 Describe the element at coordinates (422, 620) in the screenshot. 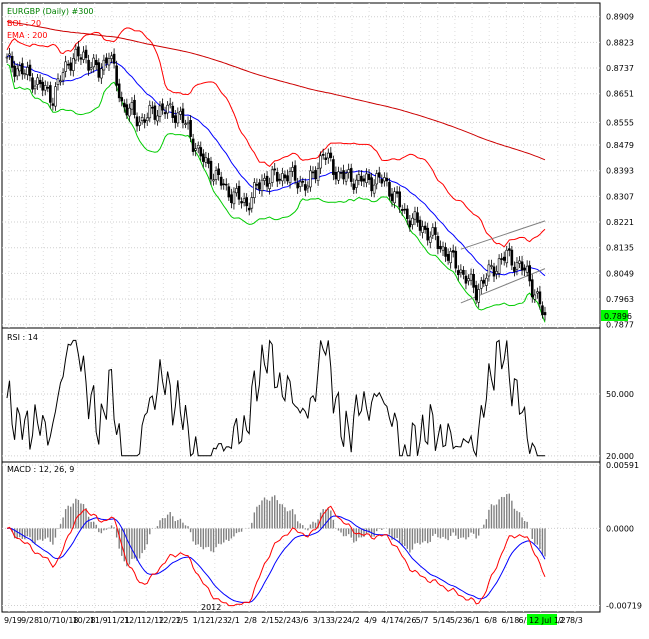

I see `x-tick-label: 5/7` at that location.